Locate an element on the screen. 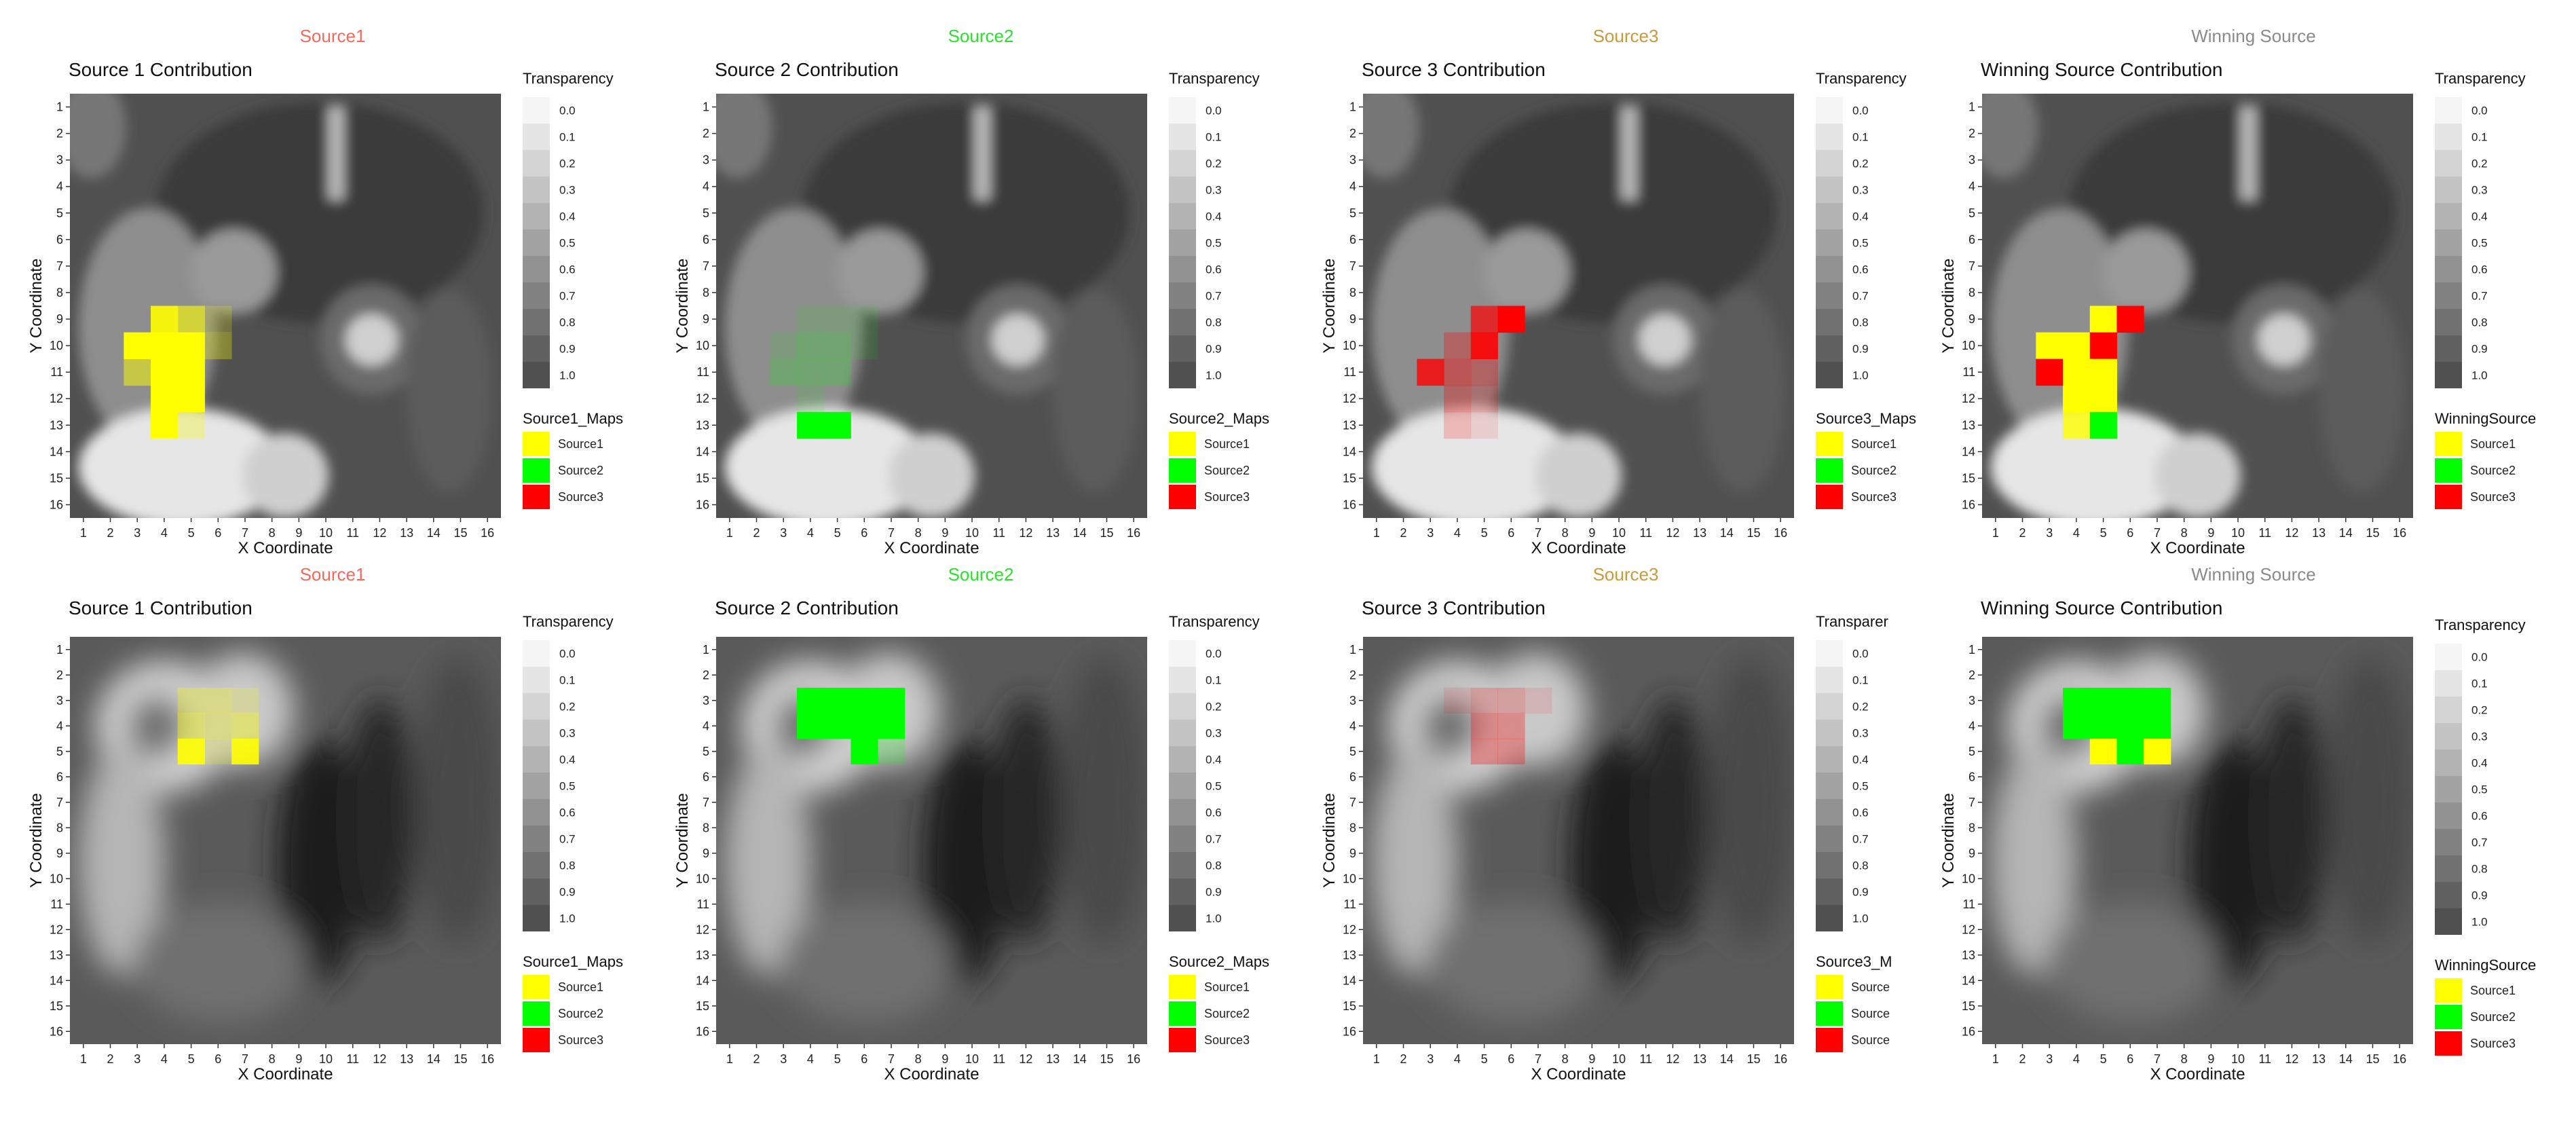 The image size is (2576, 1129). x-tick-label: 2 is located at coordinates (1403, 533).